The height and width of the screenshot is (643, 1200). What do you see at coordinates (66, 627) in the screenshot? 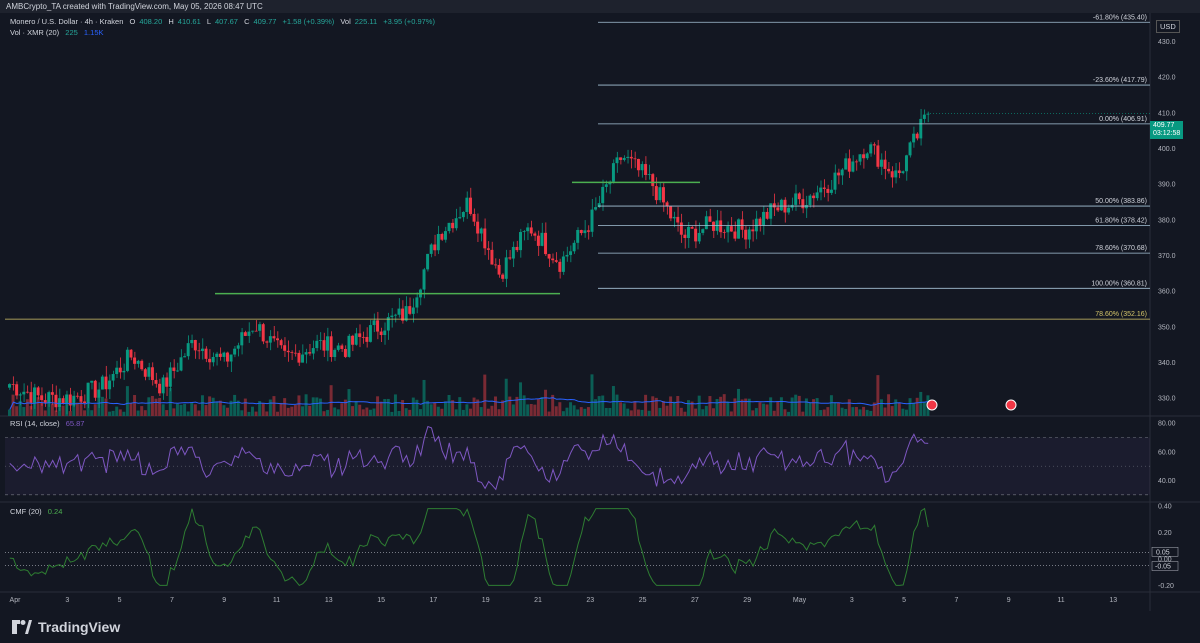
I see `tradingview-logo: TradingView` at bounding box center [66, 627].